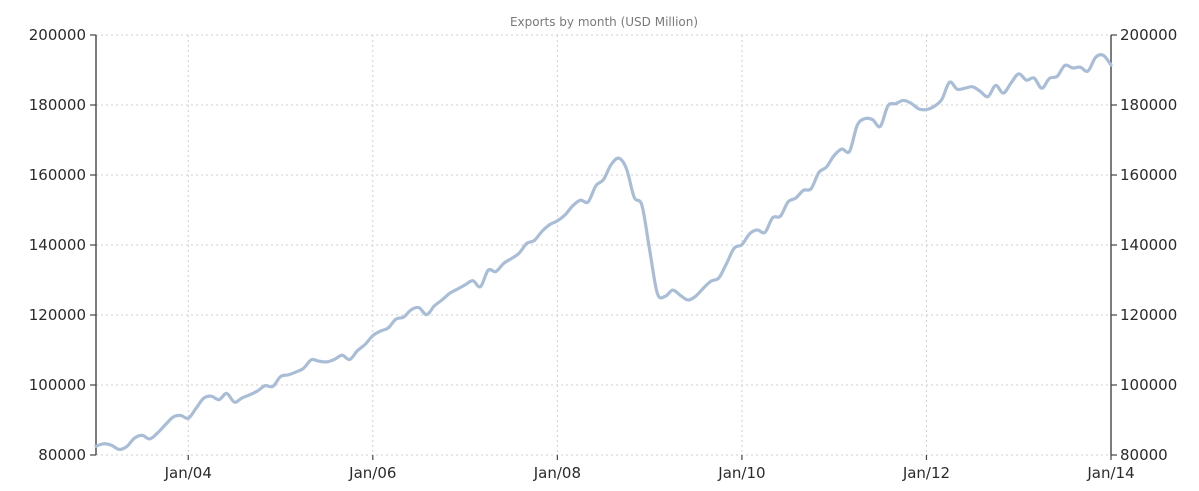 The height and width of the screenshot is (491, 1199). Describe the element at coordinates (604, 22) in the screenshot. I see `chart-title: Exports by month (USD Million)` at that location.